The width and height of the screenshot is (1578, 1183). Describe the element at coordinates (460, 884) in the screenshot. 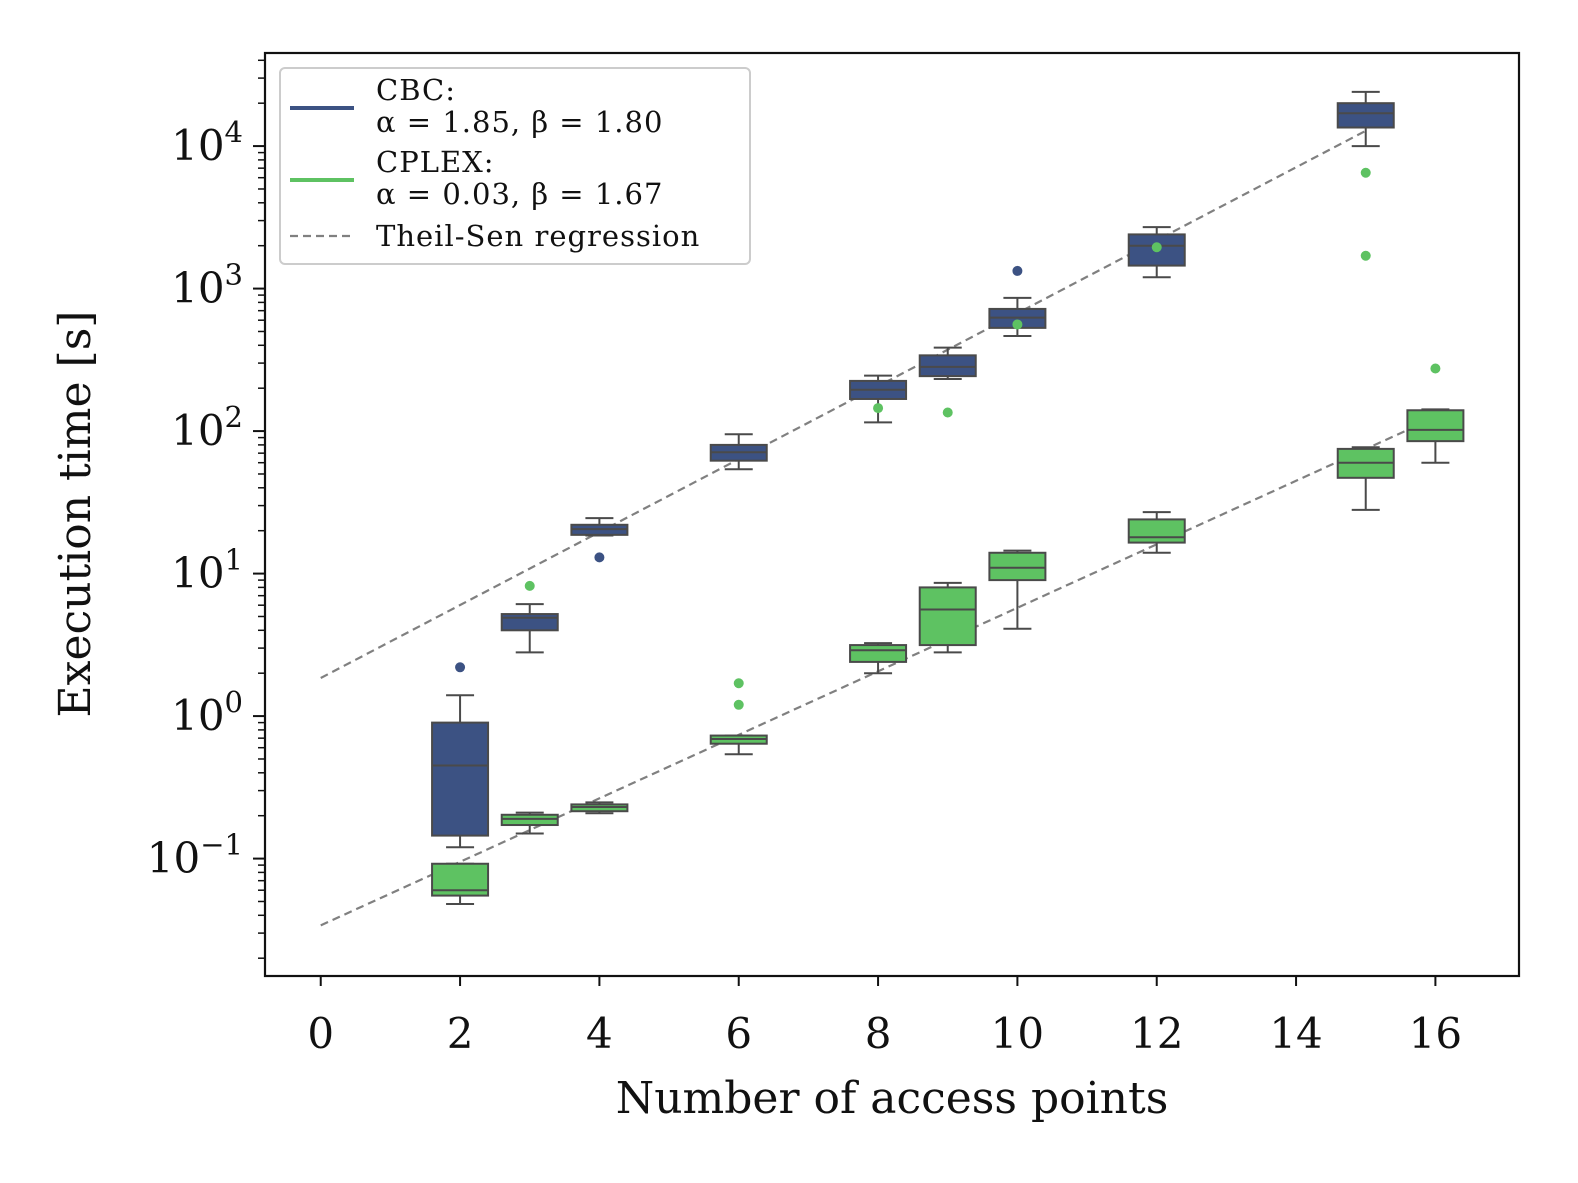

I see `cplex-box-x2` at that location.